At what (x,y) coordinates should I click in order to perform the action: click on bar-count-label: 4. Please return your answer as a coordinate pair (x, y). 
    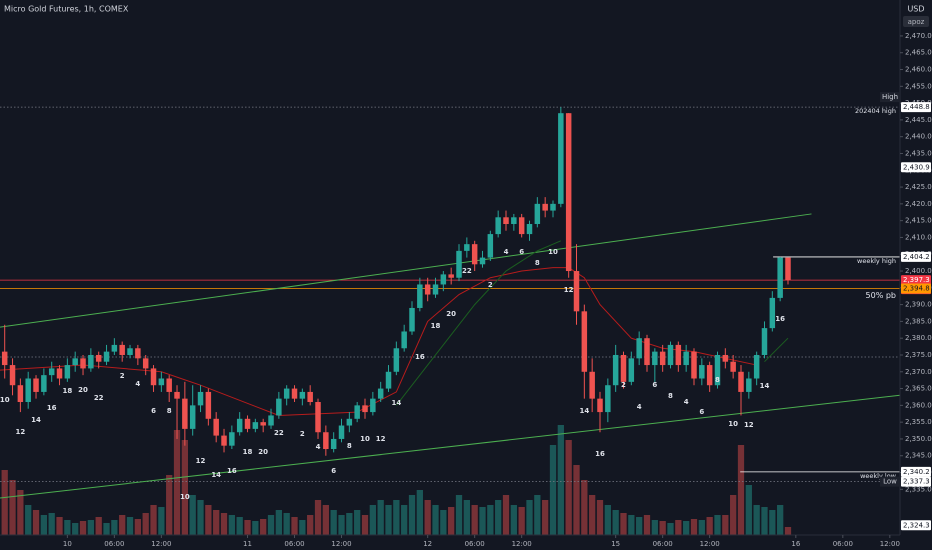
    Looking at the image, I should click on (639, 407).